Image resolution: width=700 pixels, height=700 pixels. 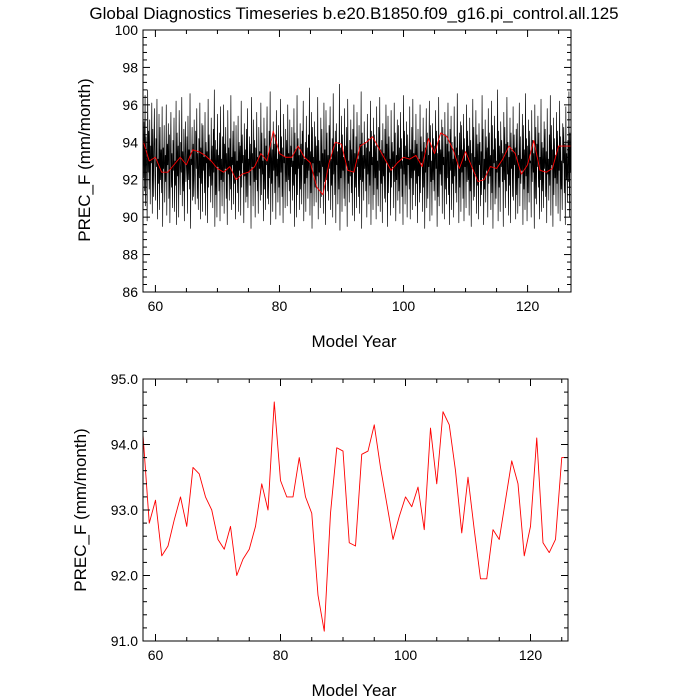 What do you see at coordinates (124, 445) in the screenshot?
I see `bottom-y-tick-label: 94.0` at bounding box center [124, 445].